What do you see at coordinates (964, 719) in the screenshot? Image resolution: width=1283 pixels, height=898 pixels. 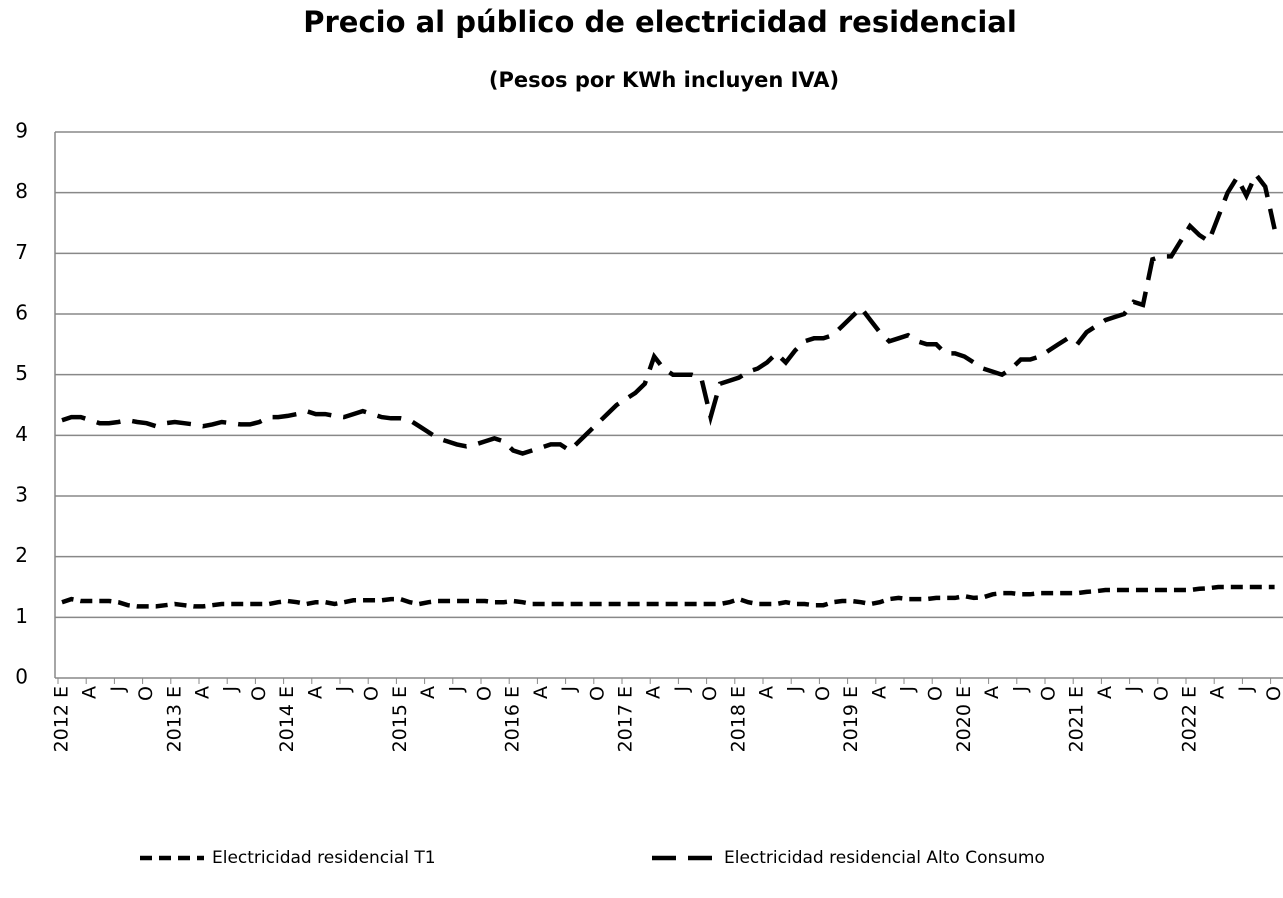 I see `x-tick-label: 2020 E` at bounding box center [964, 719].